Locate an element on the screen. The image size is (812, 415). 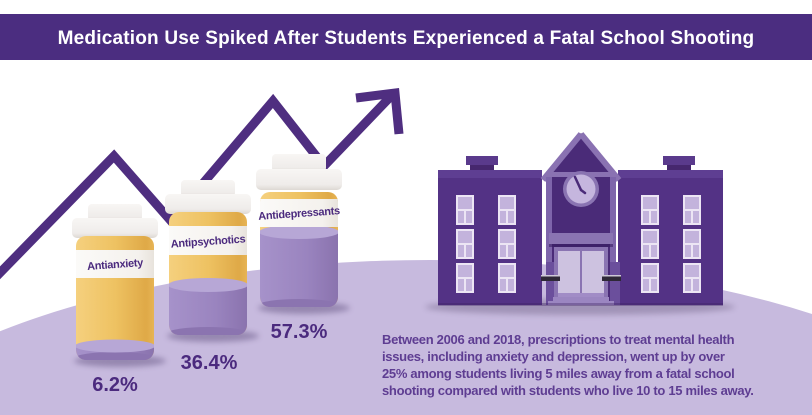
trend-arrow-head is located at coordinates (379, 111).